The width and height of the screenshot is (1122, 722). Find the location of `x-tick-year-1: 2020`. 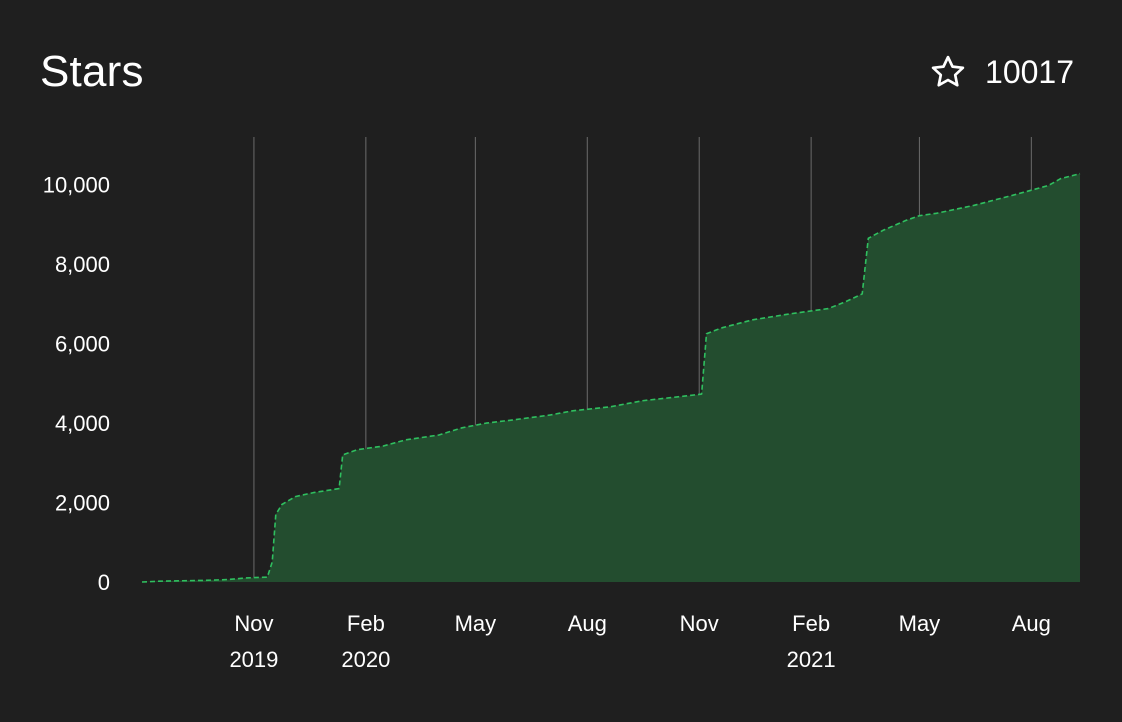

x-tick-year-1: 2020 is located at coordinates (365, 659).